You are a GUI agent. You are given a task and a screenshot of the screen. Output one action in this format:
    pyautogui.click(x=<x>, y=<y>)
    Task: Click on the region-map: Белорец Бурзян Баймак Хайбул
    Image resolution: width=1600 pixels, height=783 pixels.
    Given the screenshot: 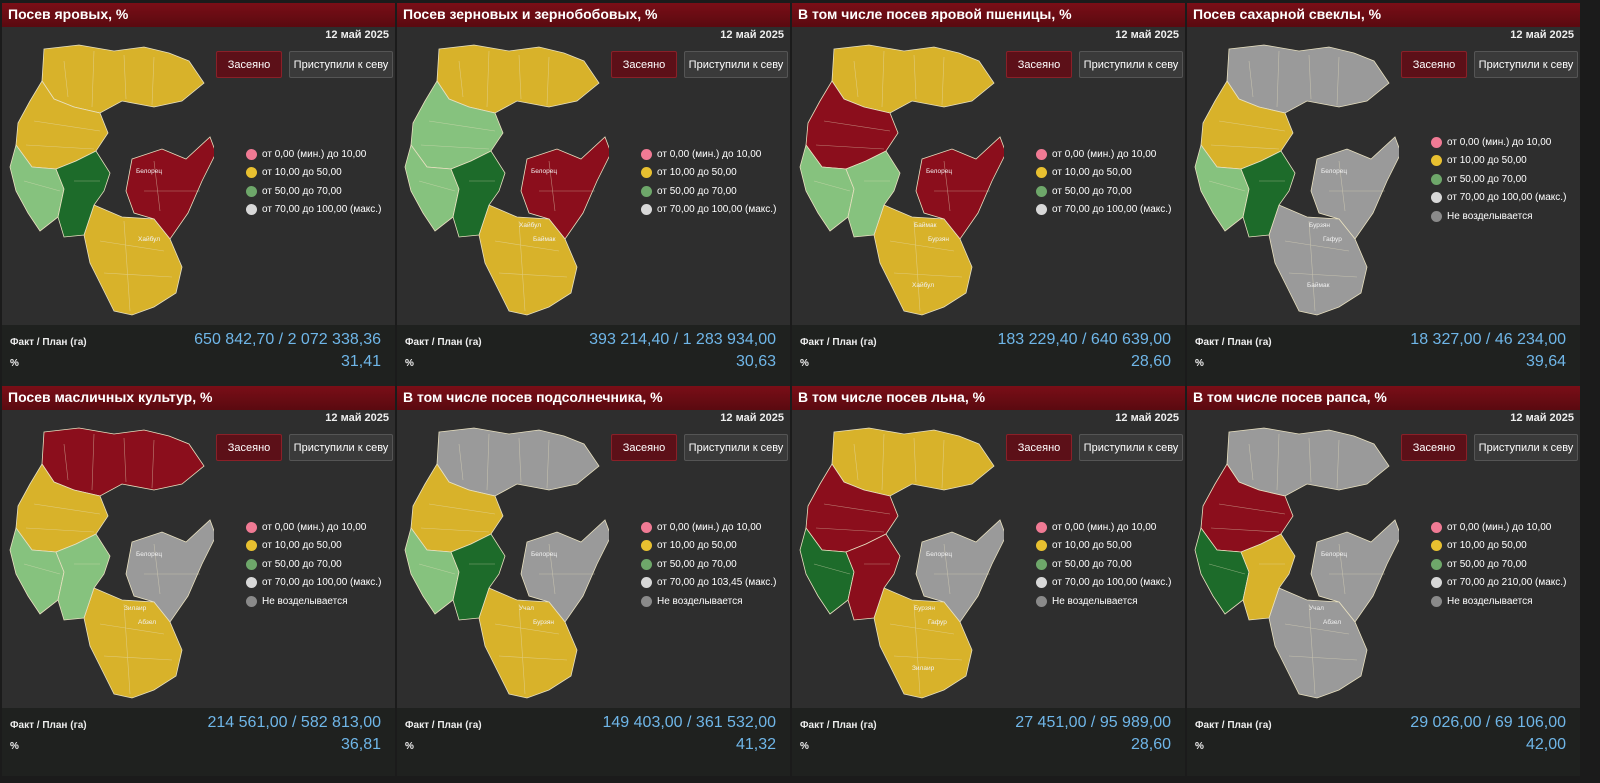 What is the action you would take?
    pyautogui.click(x=899, y=181)
    